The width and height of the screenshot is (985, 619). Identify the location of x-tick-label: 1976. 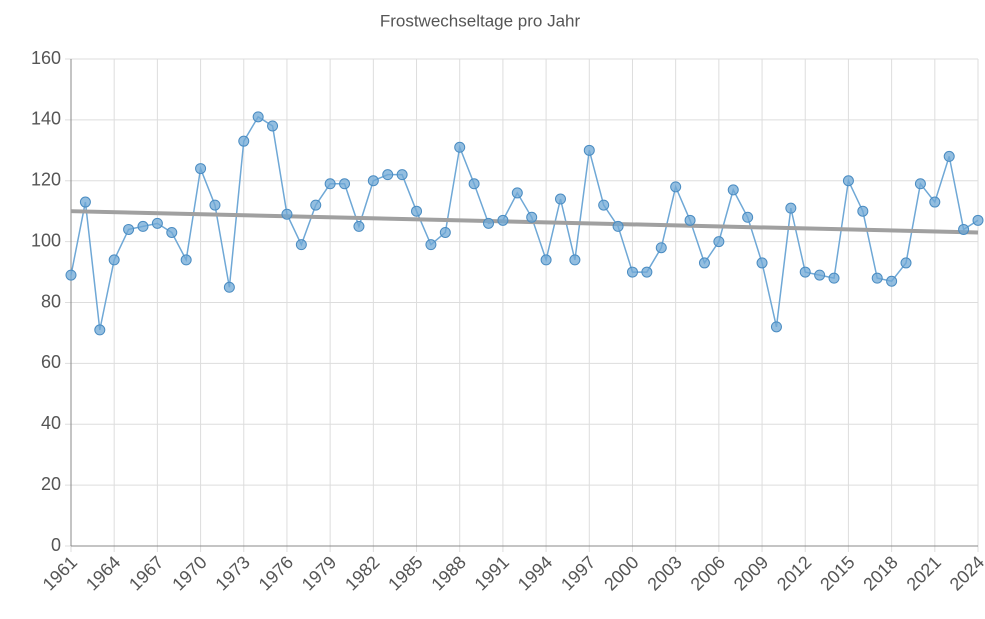
(276, 573).